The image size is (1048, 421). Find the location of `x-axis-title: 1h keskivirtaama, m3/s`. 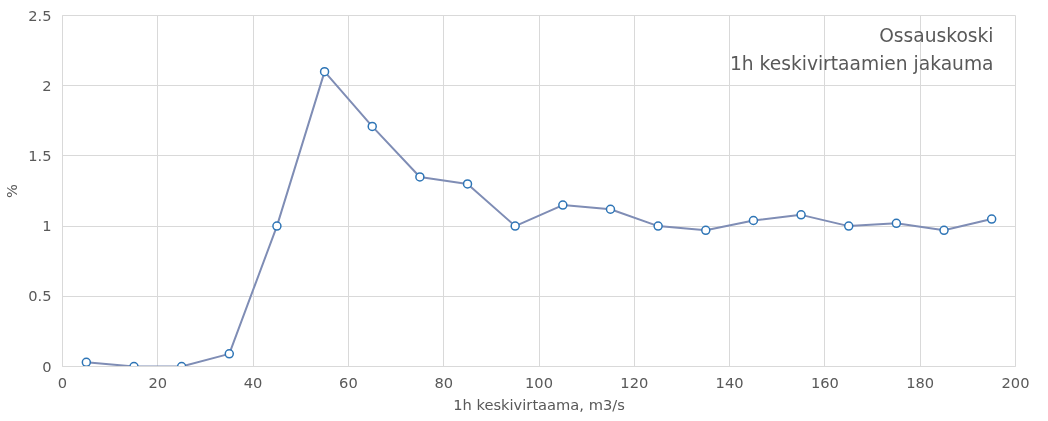

x-axis-title: 1h keskivirtaama, m3/s is located at coordinates (539, 404).